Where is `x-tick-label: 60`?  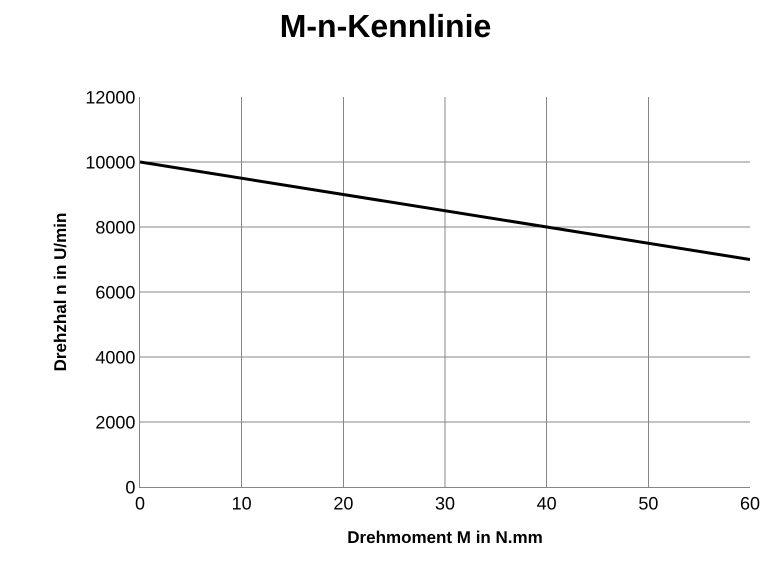
x-tick-label: 60 is located at coordinates (750, 504).